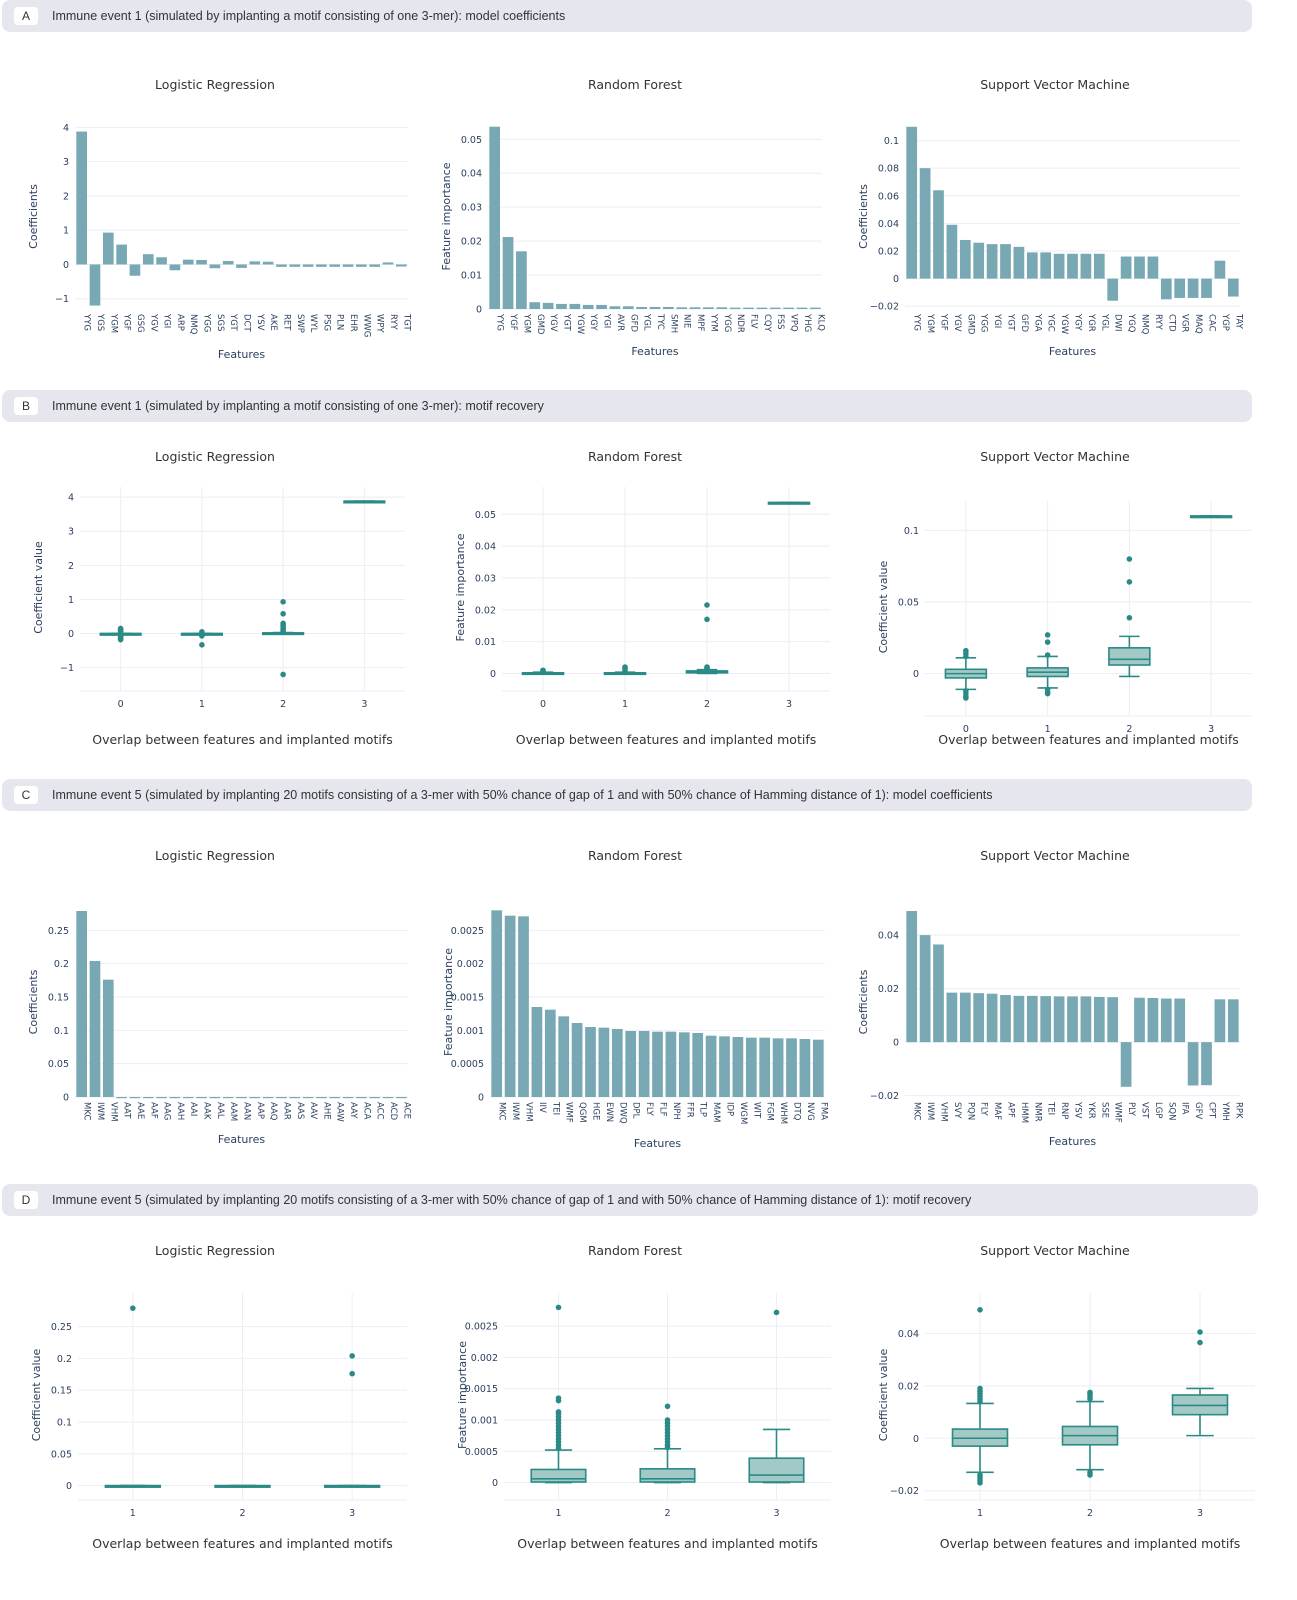  What do you see at coordinates (997, 320) in the screenshot?
I see `x-tick-label: YGI` at bounding box center [997, 320].